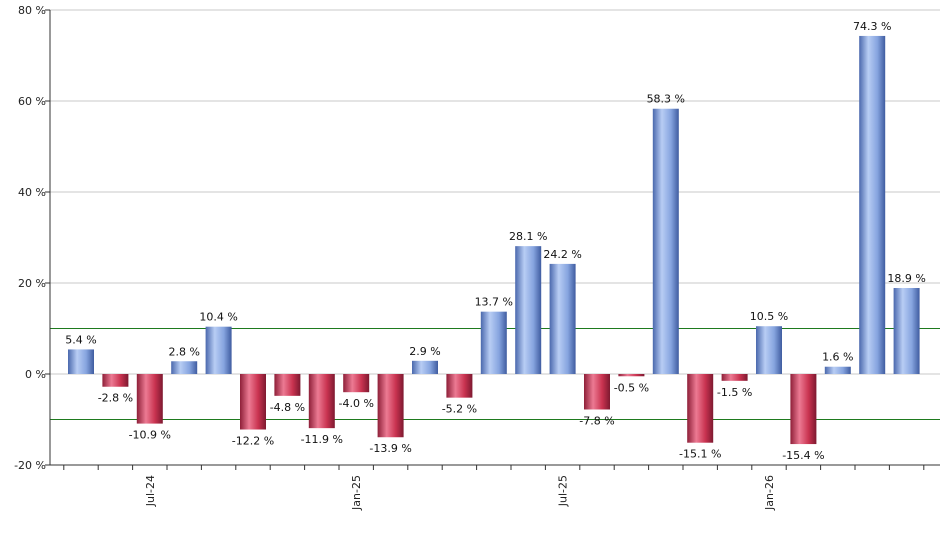 Image resolution: width=940 pixels, height=550 pixels. What do you see at coordinates (183, 351) in the screenshot?
I see `data-label: 2.8 %` at bounding box center [183, 351].